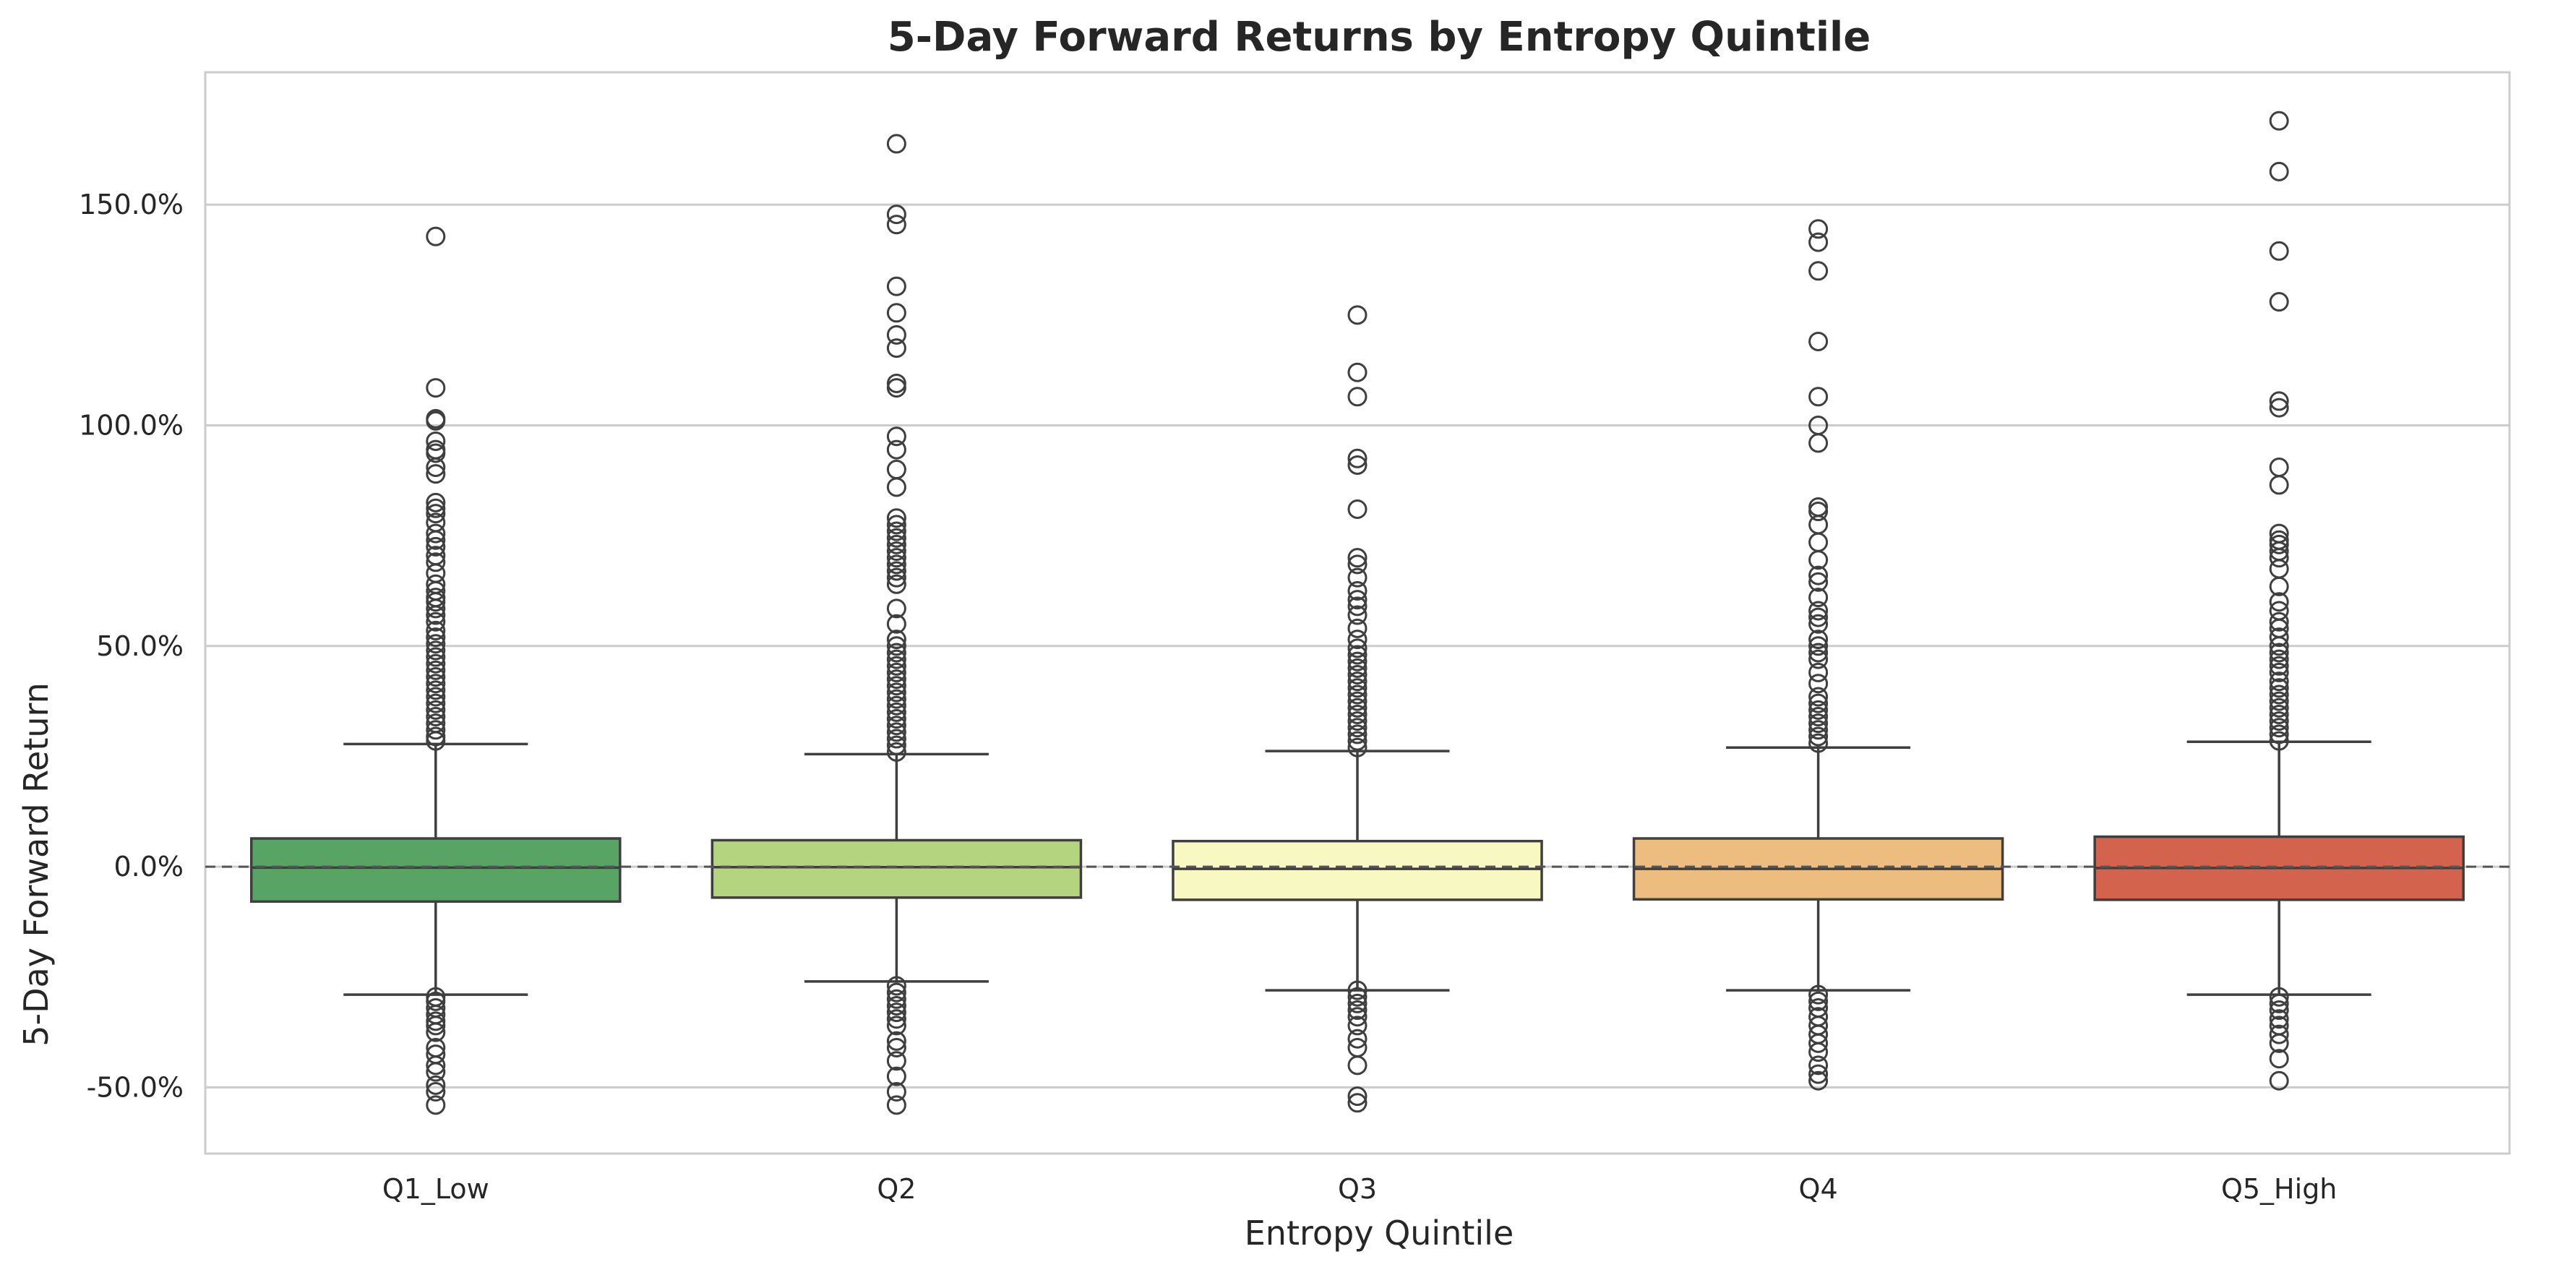 The height and width of the screenshot is (1275, 2576). What do you see at coordinates (131, 204) in the screenshot?
I see `y-tick-label: 150.0%` at bounding box center [131, 204].